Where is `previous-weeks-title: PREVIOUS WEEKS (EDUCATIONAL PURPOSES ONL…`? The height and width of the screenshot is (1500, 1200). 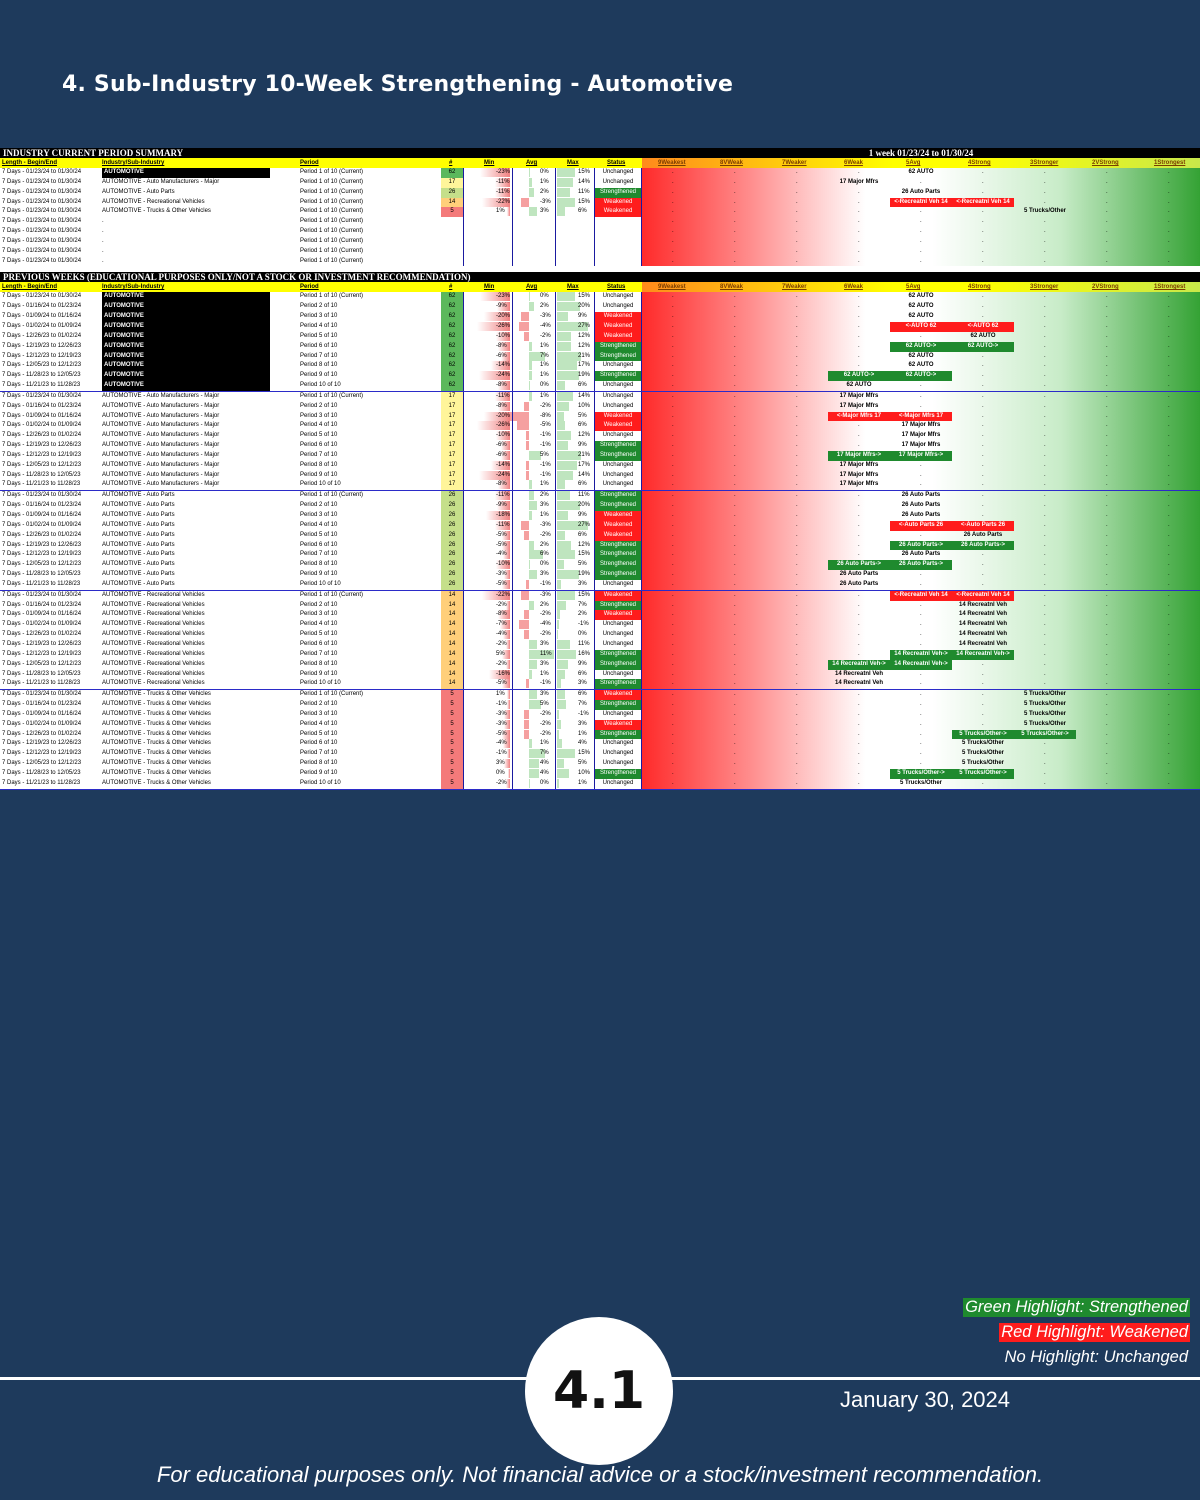 previous-weeks-title: PREVIOUS WEEKS (EDUCATIONAL PURPOSES ONL… is located at coordinates (237, 277).